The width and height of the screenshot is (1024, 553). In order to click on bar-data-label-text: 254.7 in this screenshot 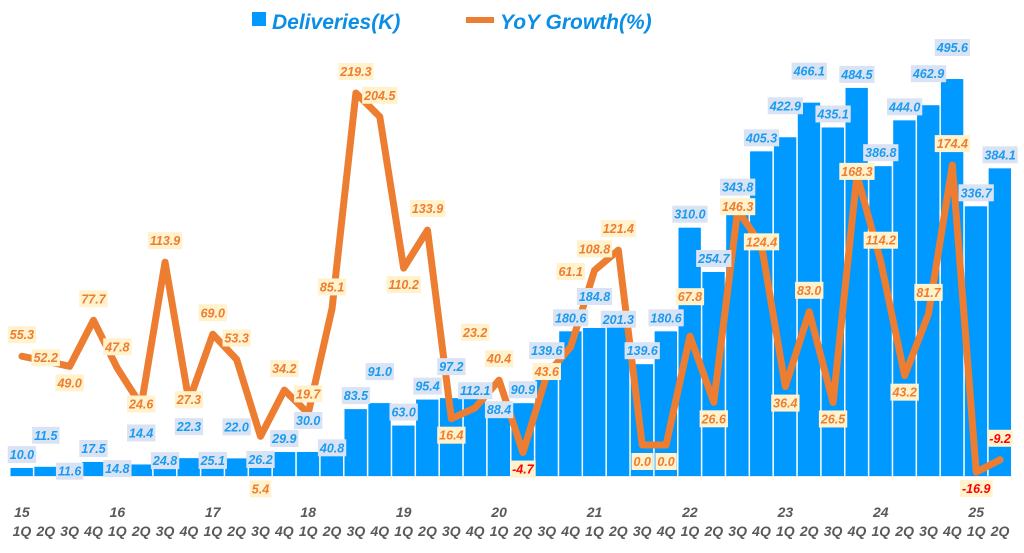, I will do `click(713, 259)`.